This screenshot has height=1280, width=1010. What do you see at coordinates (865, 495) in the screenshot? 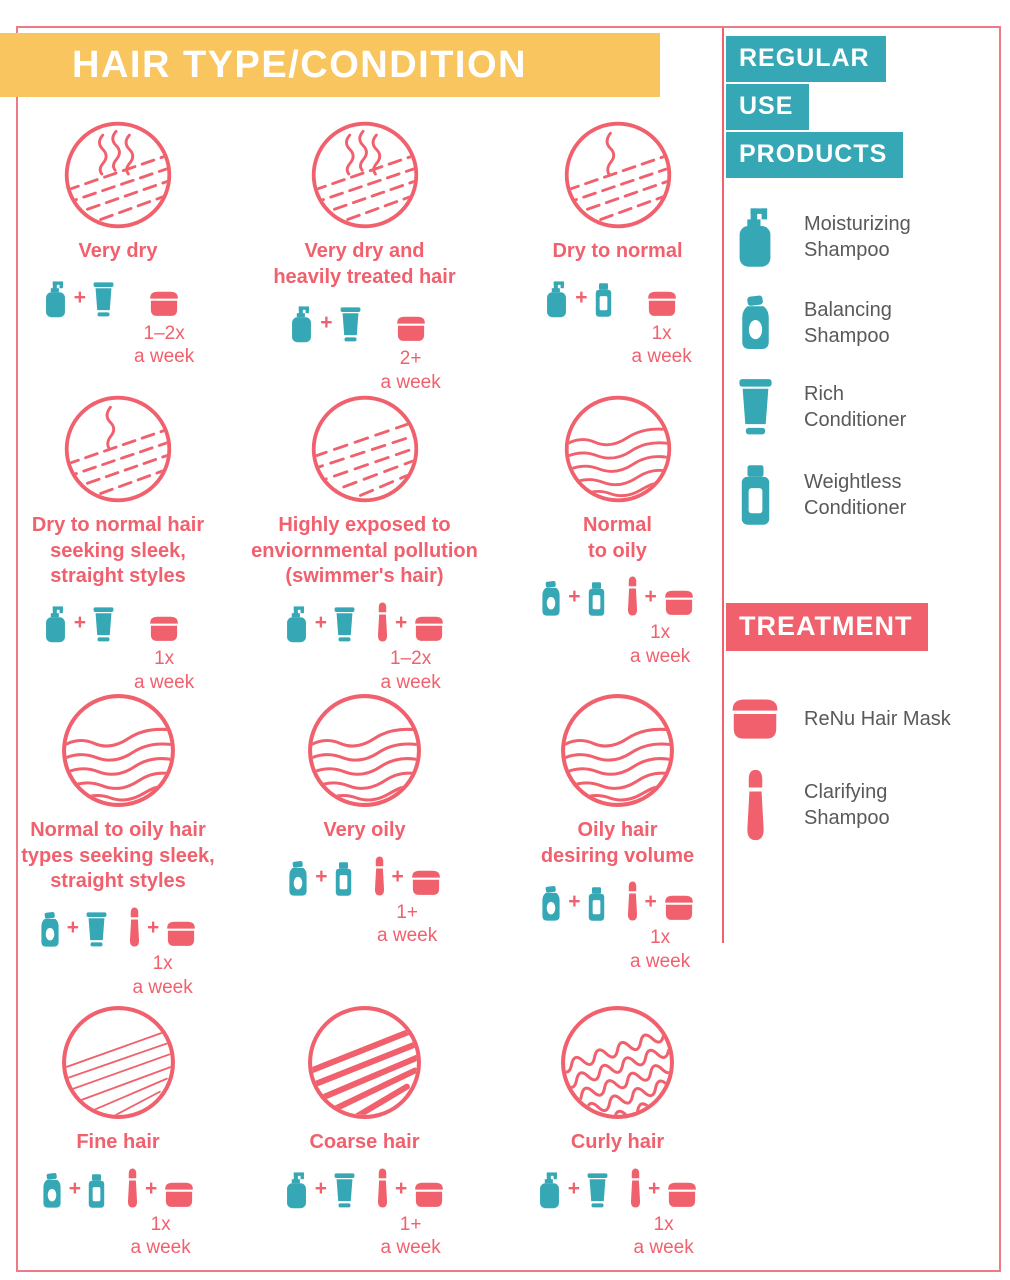
I see `legend-item-weightless-conditioner: Weightless Conditioner` at bounding box center [865, 495].